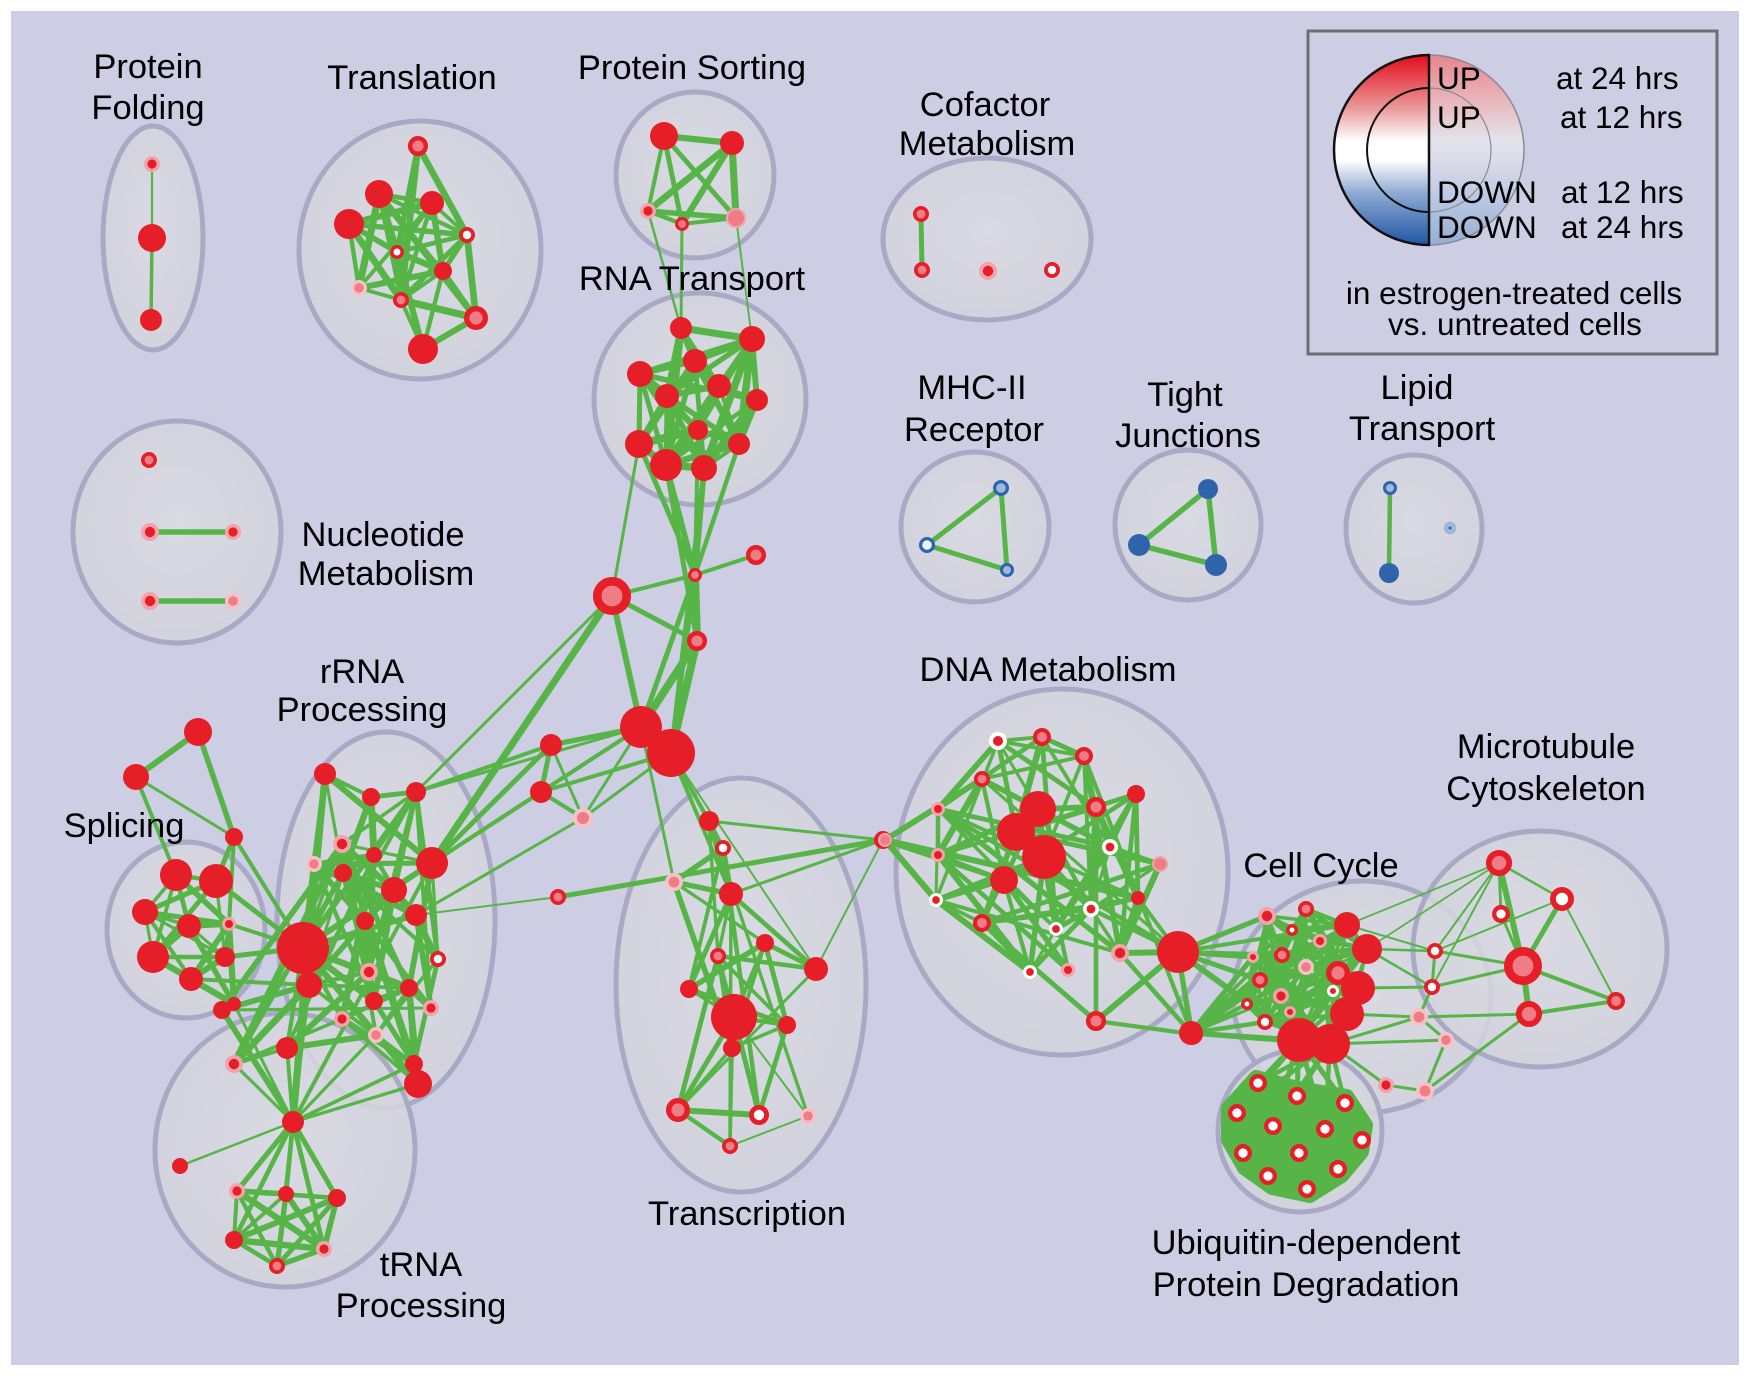 Image resolution: width=1750 pixels, height=1381 pixels. Describe the element at coordinates (1048, 670) in the screenshot. I see `svg-text: DNA Metabolism` at that location.